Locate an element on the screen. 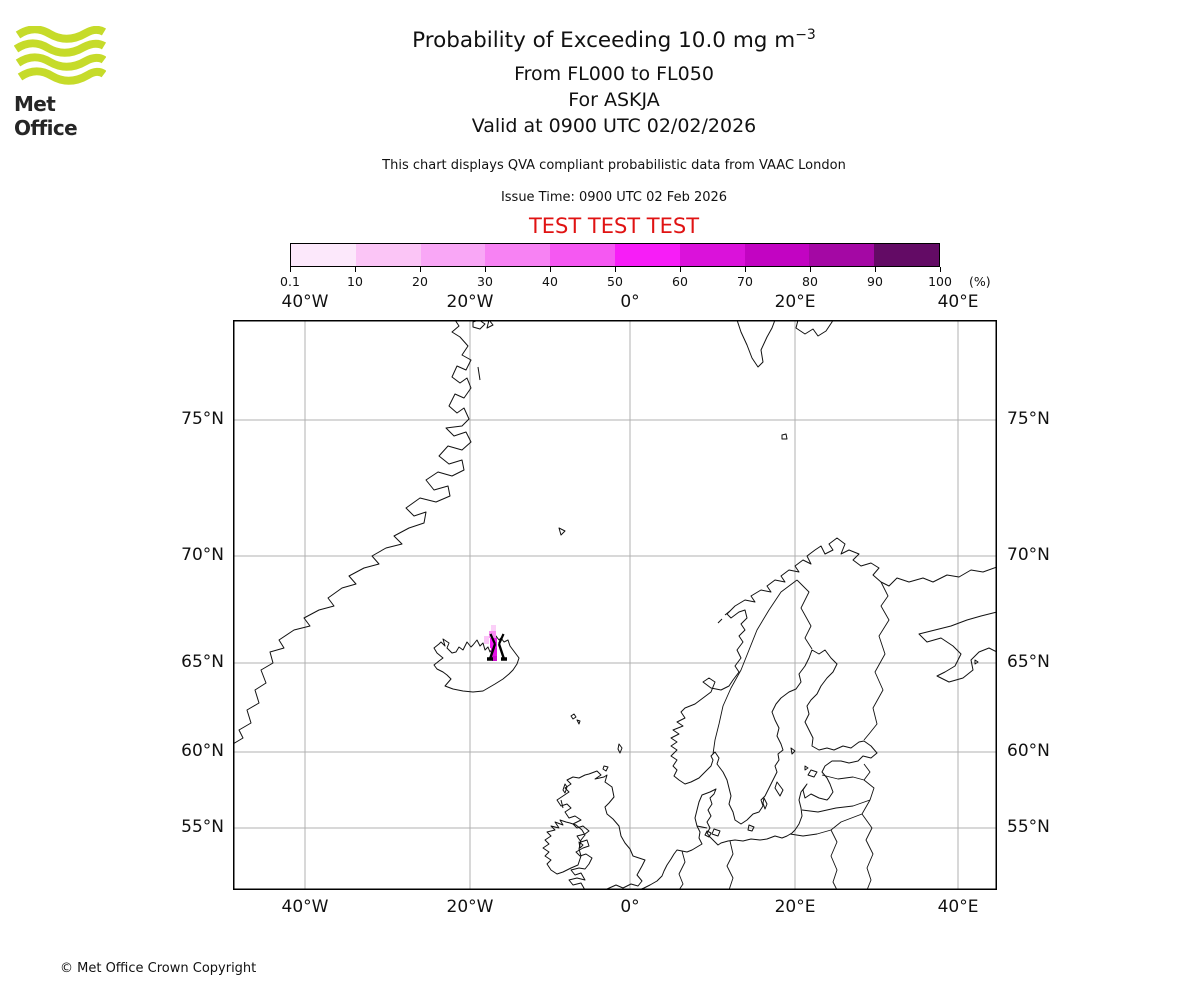 The image size is (1200, 1000). latitude-labels-left: 75°N 70°N 65°N 60°N 55°N is located at coordinates (115, 605).